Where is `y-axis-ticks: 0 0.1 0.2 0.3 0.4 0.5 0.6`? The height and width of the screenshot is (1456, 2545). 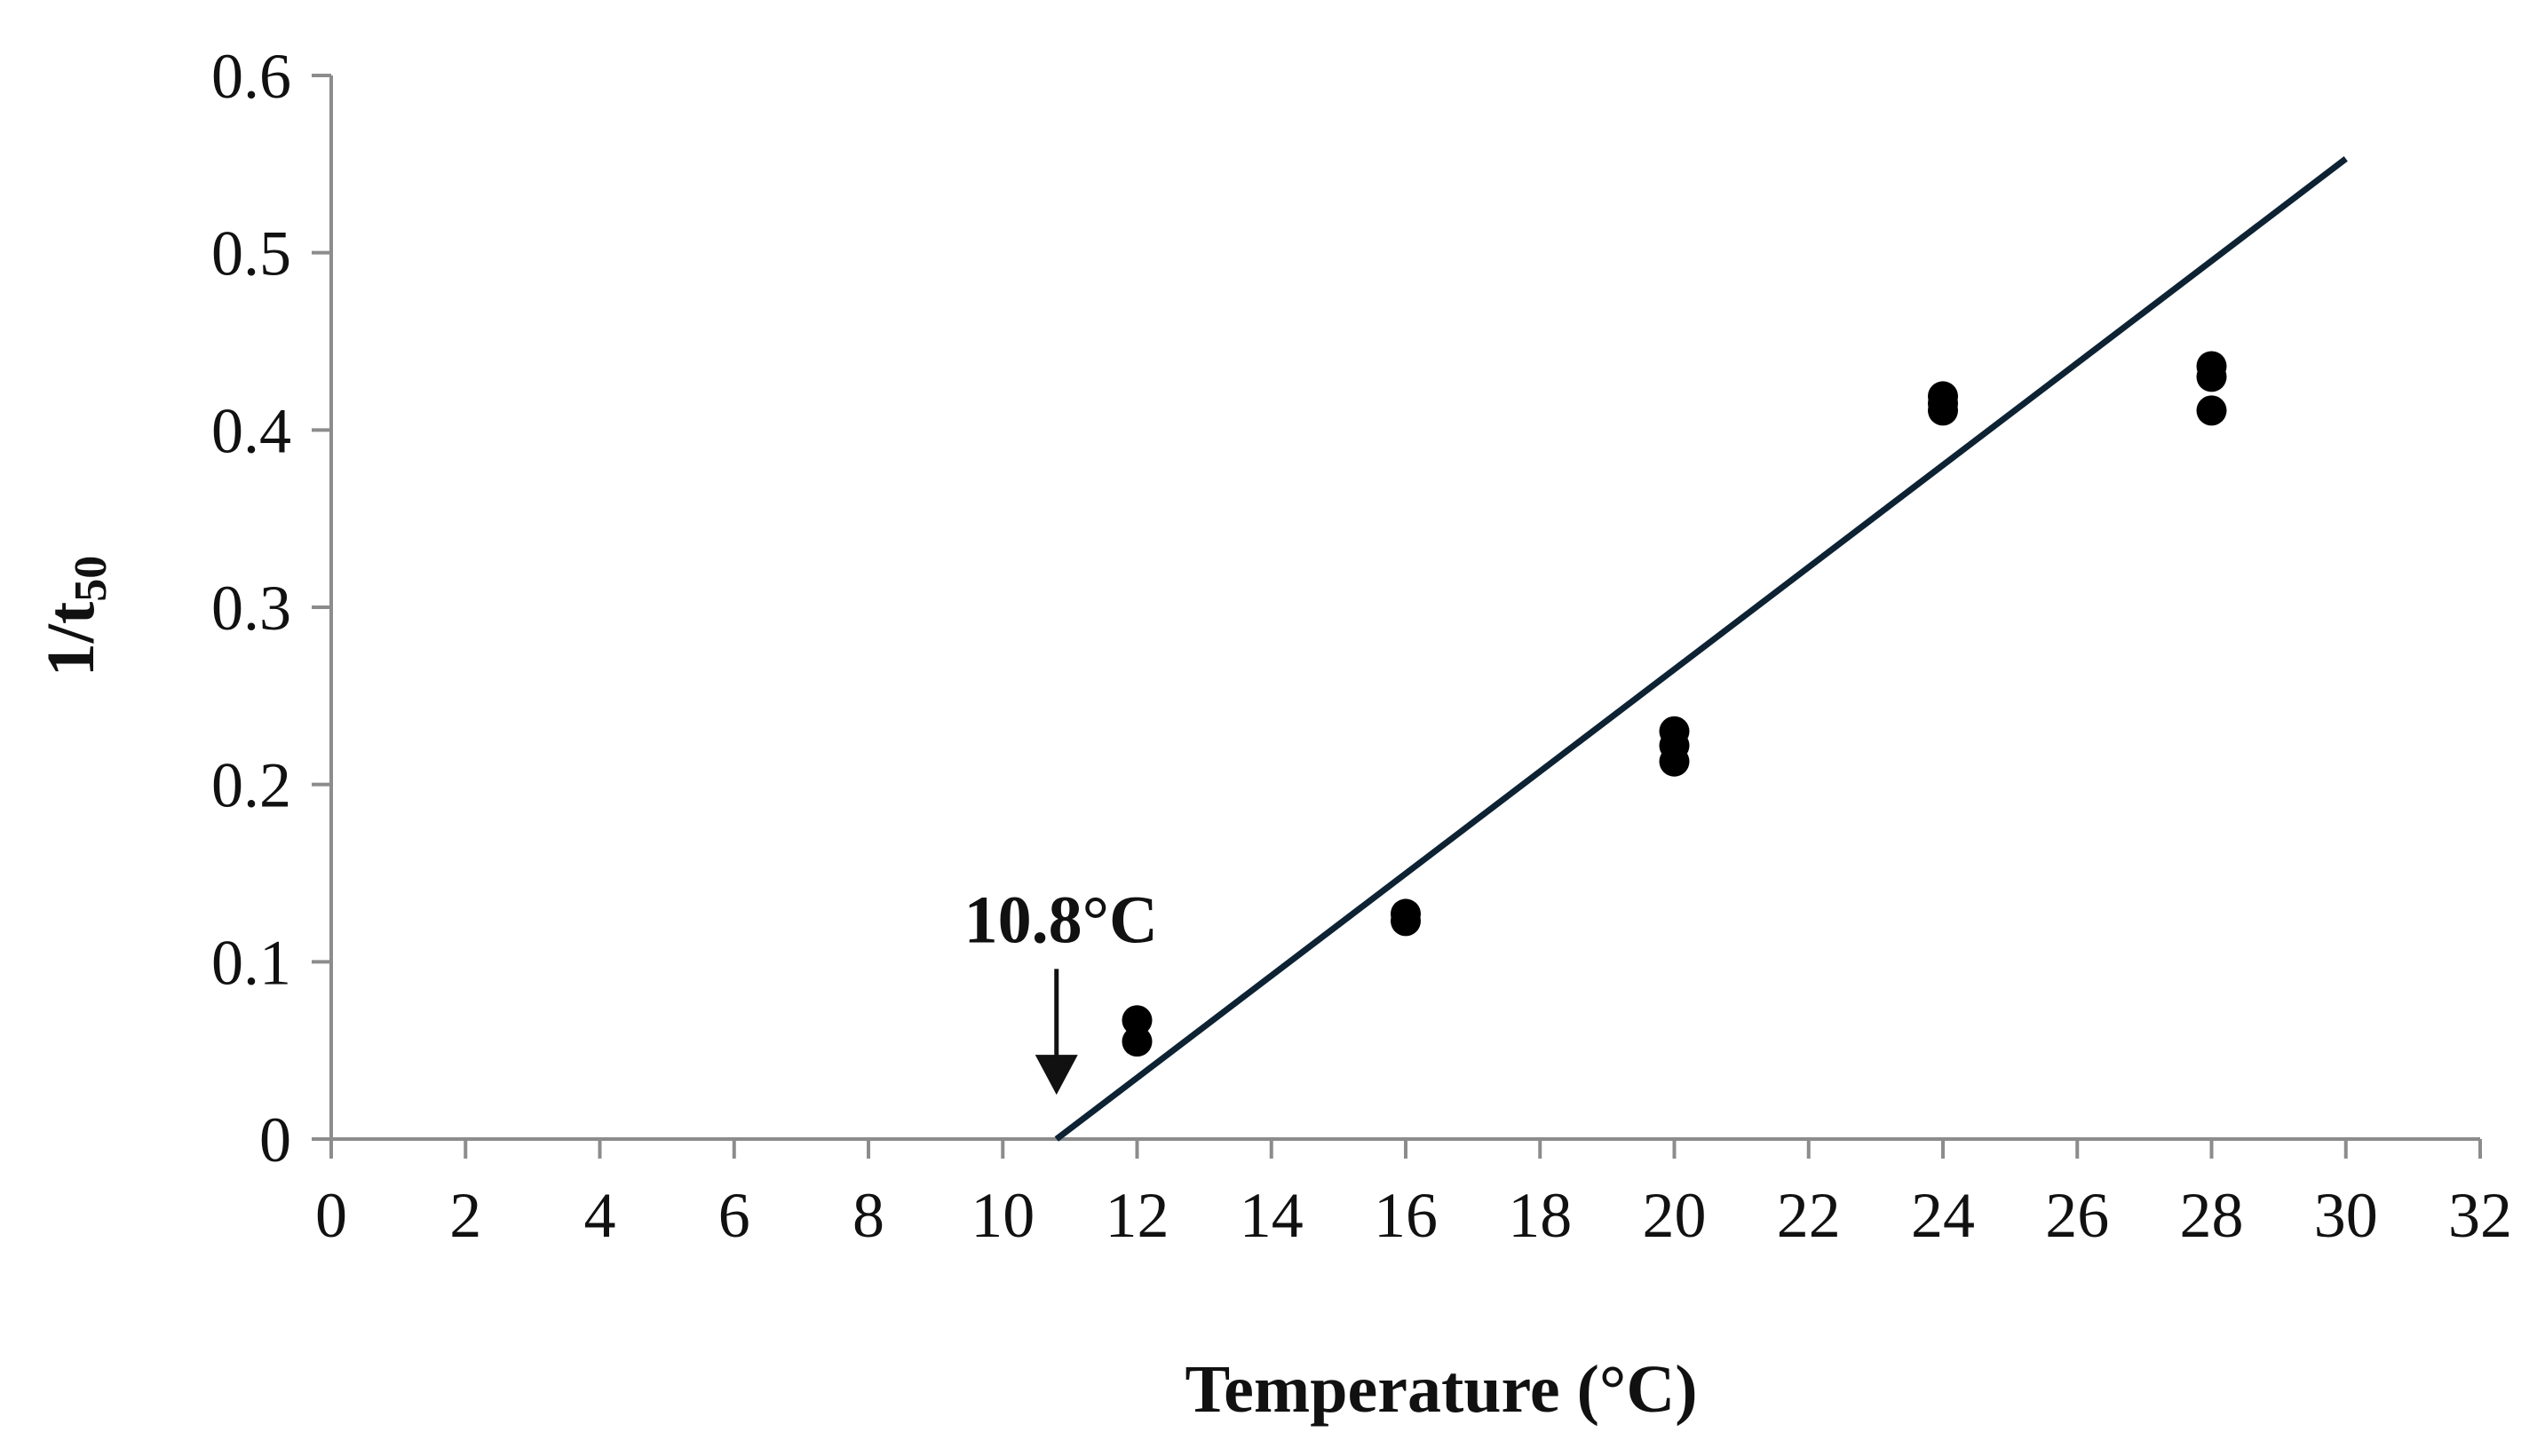 y-axis-ticks: 0 0.1 0.2 0.3 0.4 0.5 0.6 is located at coordinates (271, 608).